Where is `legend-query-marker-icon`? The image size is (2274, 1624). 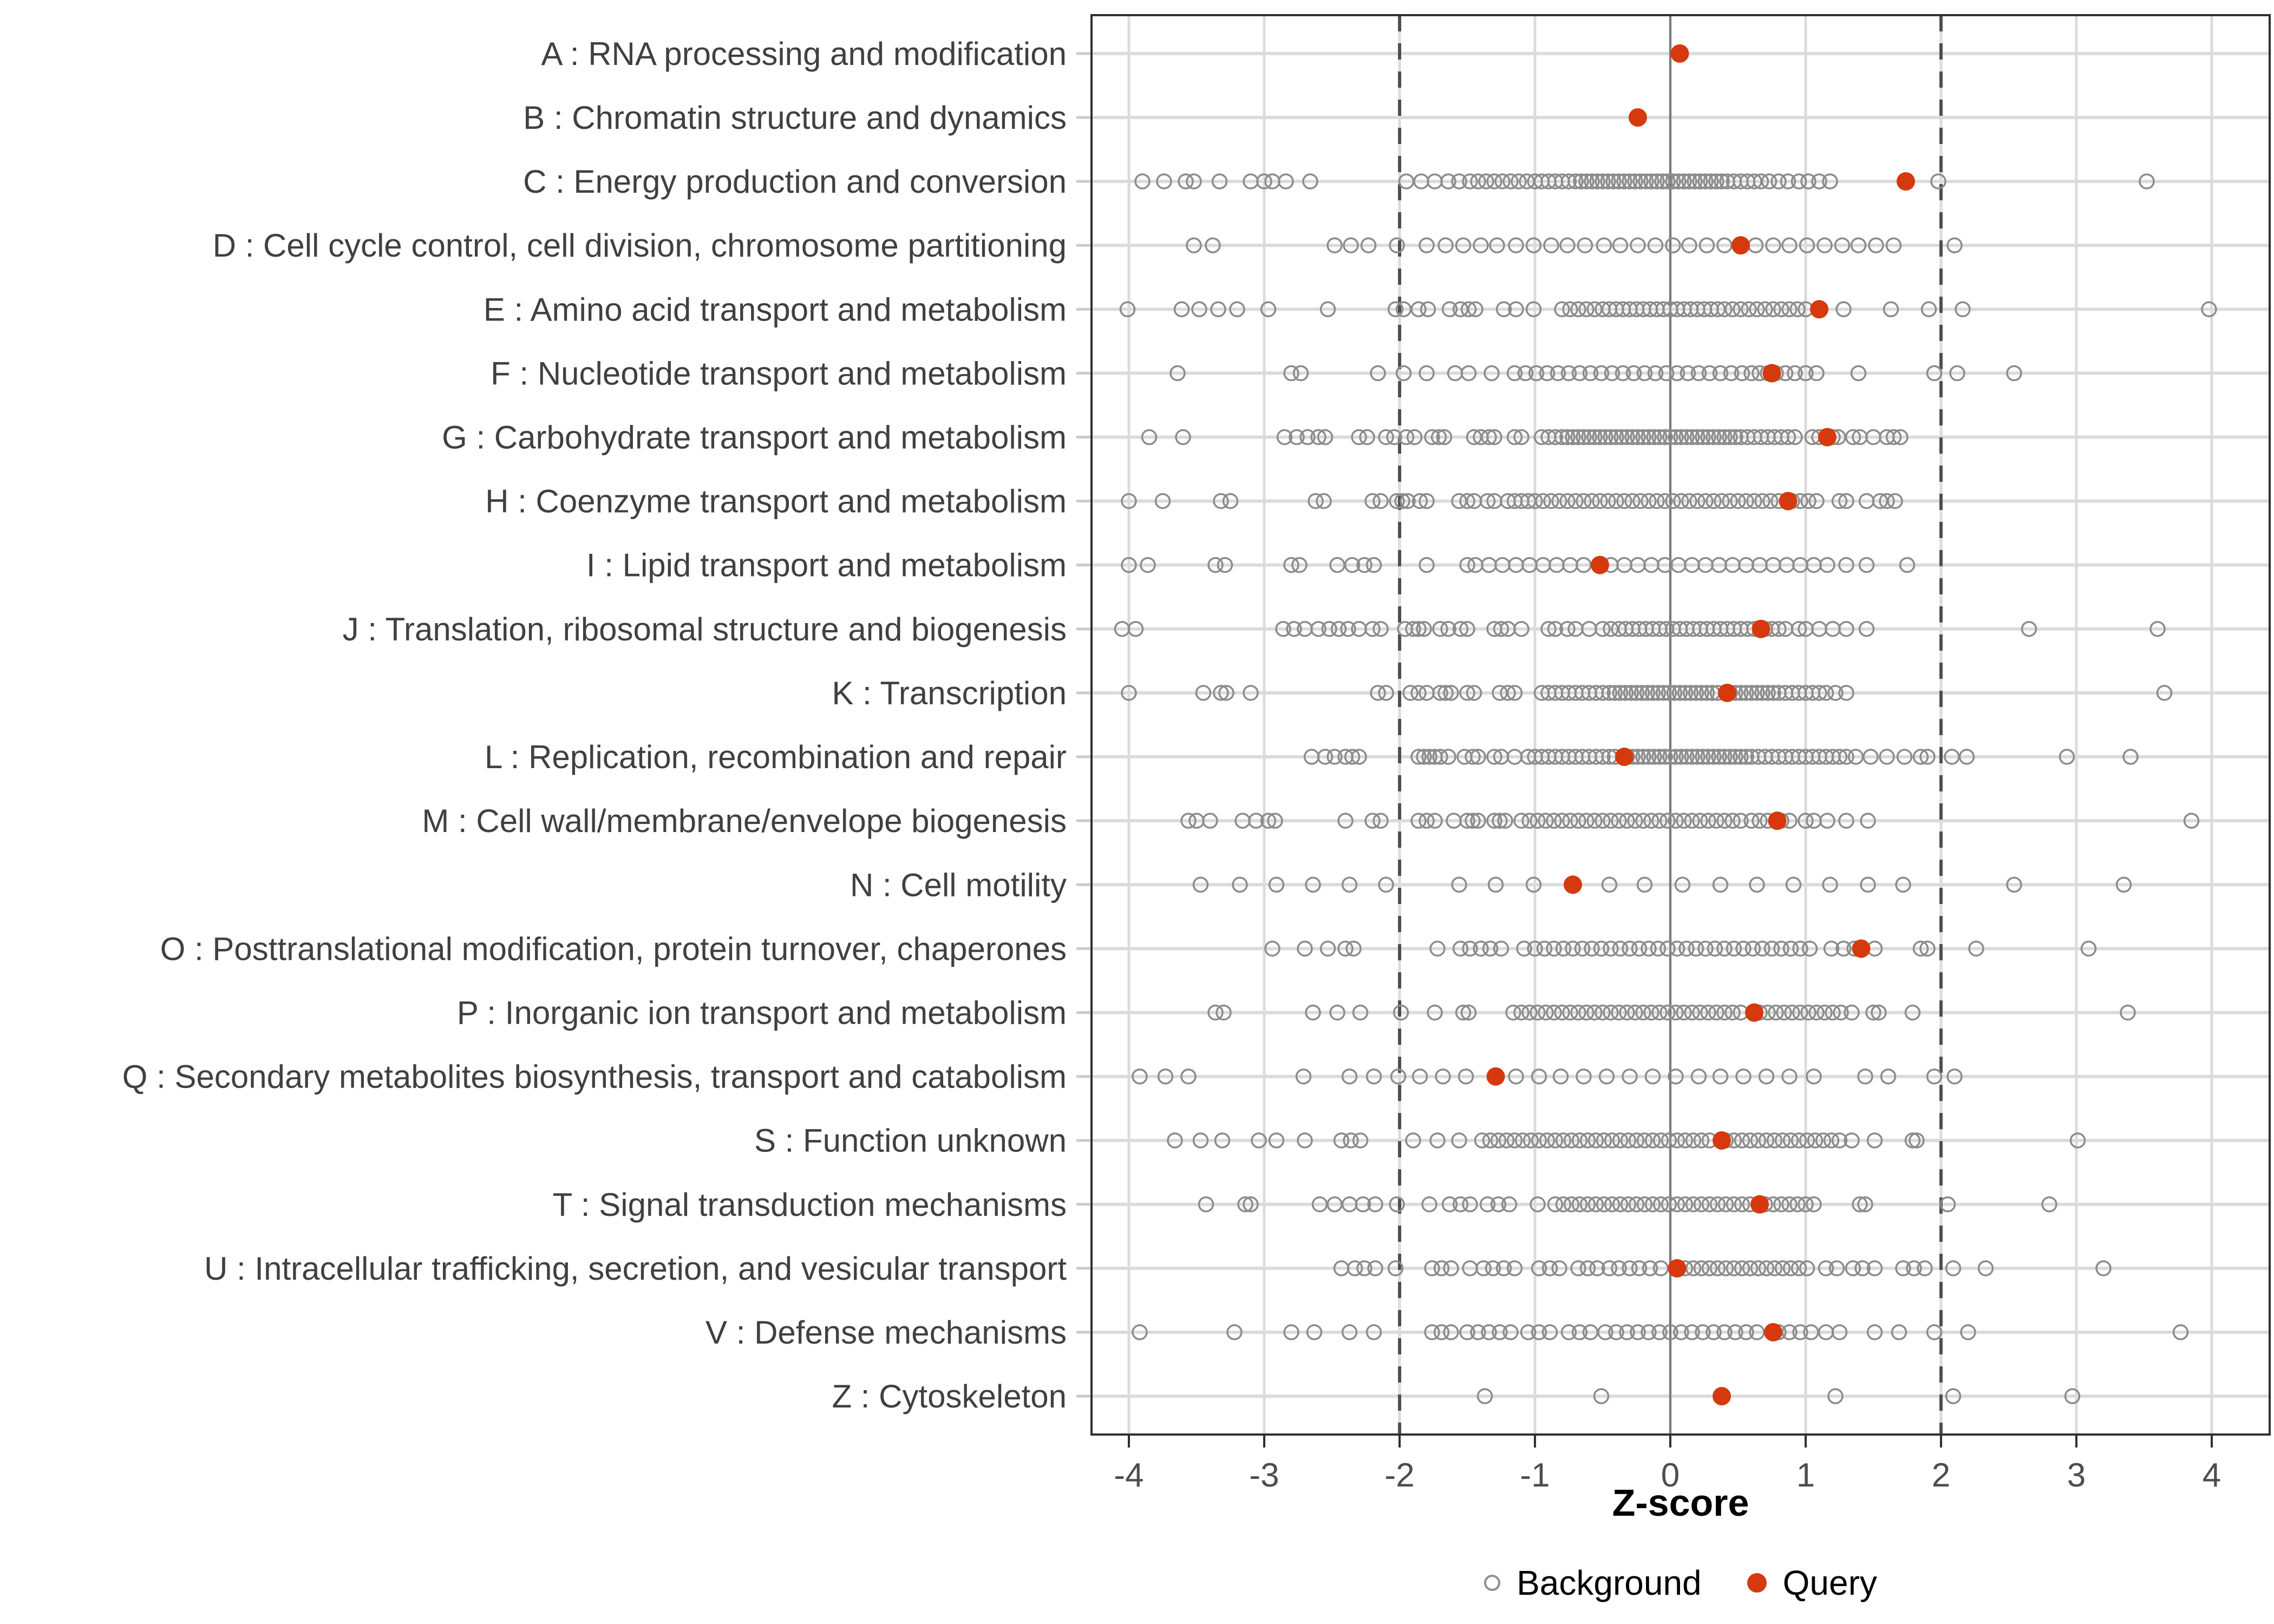 legend-query-marker-icon is located at coordinates (1757, 1583).